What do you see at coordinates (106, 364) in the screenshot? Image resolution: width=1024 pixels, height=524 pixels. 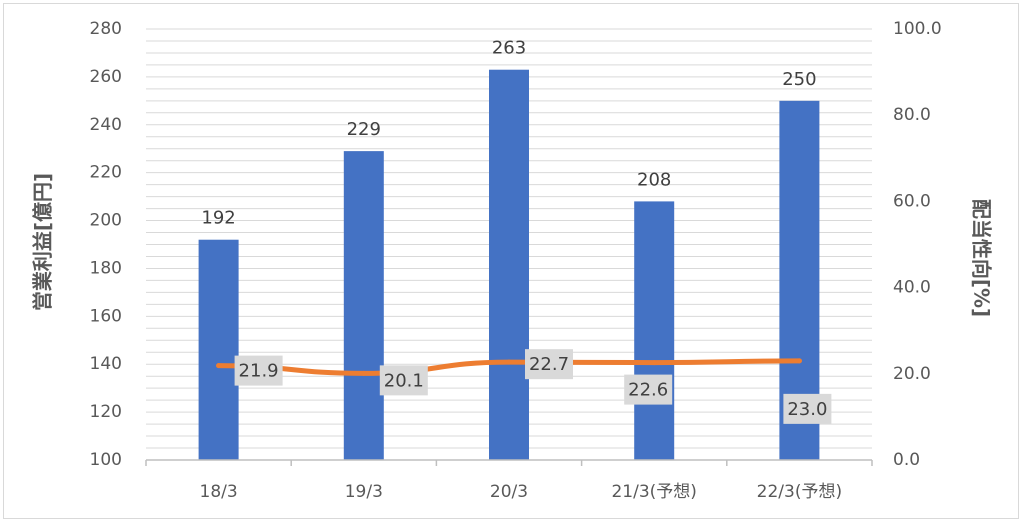 I see `y-left-tick-label: 140` at bounding box center [106, 364].